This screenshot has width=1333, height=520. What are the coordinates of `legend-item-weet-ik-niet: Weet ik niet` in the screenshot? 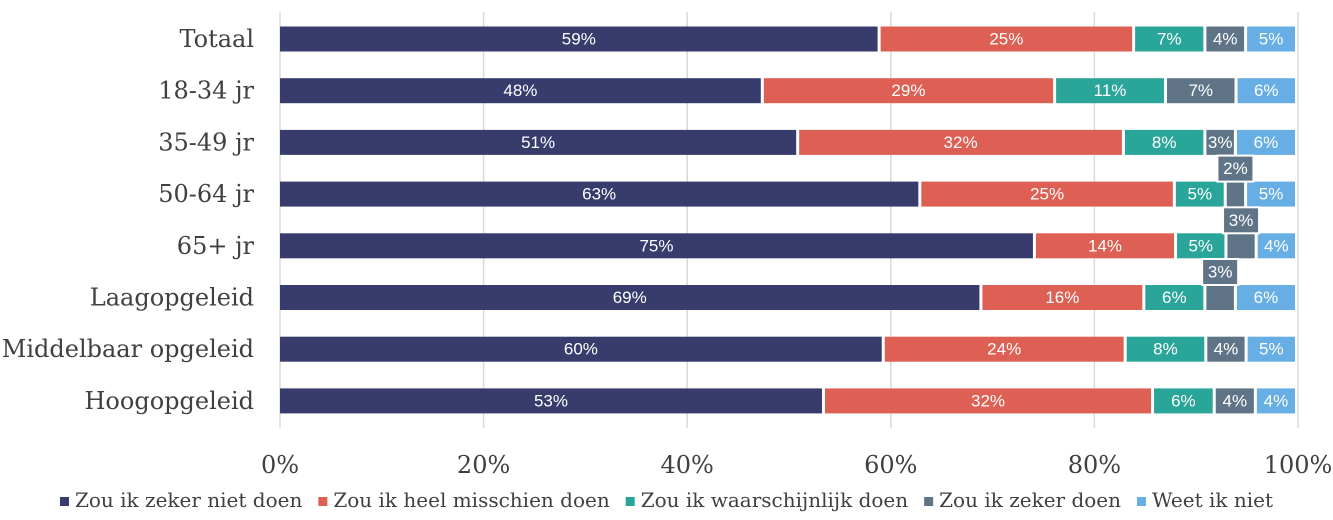 It's located at (1205, 500).